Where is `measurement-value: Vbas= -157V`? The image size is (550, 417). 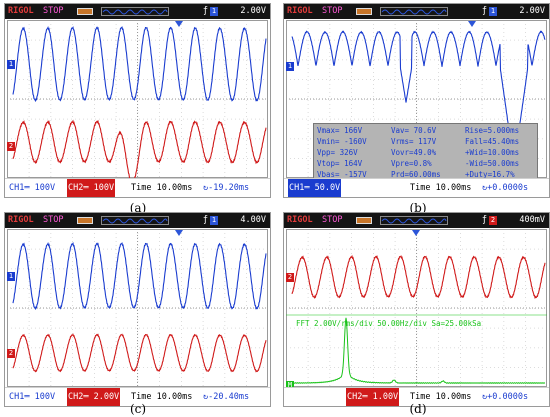 measurement-value: Vbas= -157V is located at coordinates (342, 174).